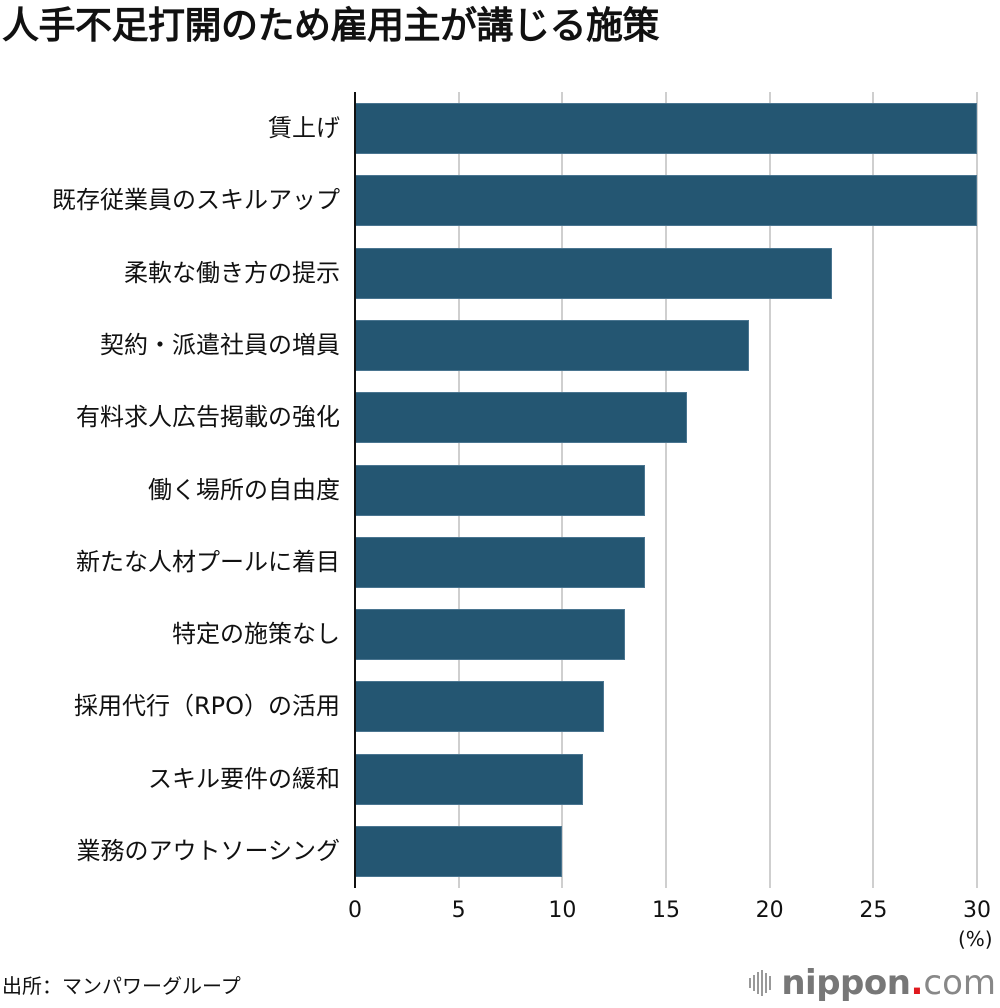 Image resolution: width=1000 pixels, height=1008 pixels. Describe the element at coordinates (355, 490) in the screenshot. I see `y-axis-line` at that location.